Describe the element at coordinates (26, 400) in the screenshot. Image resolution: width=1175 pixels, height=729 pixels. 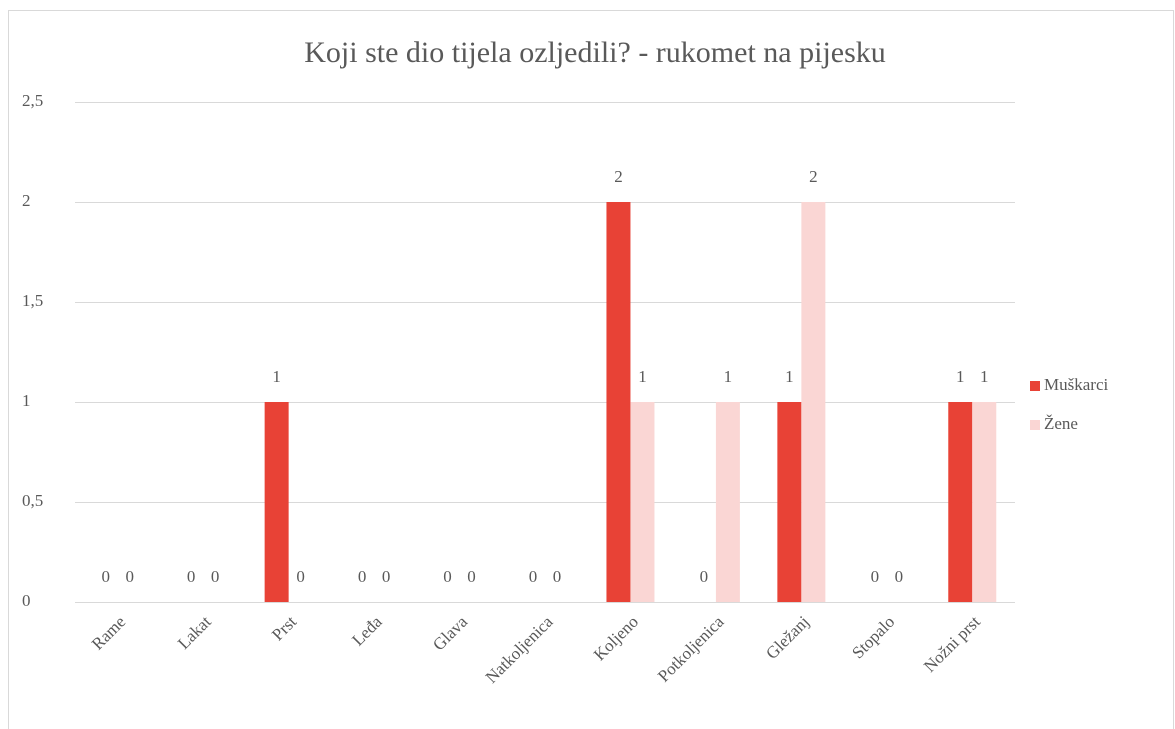
I see `y-tick-label: 1` at that location.